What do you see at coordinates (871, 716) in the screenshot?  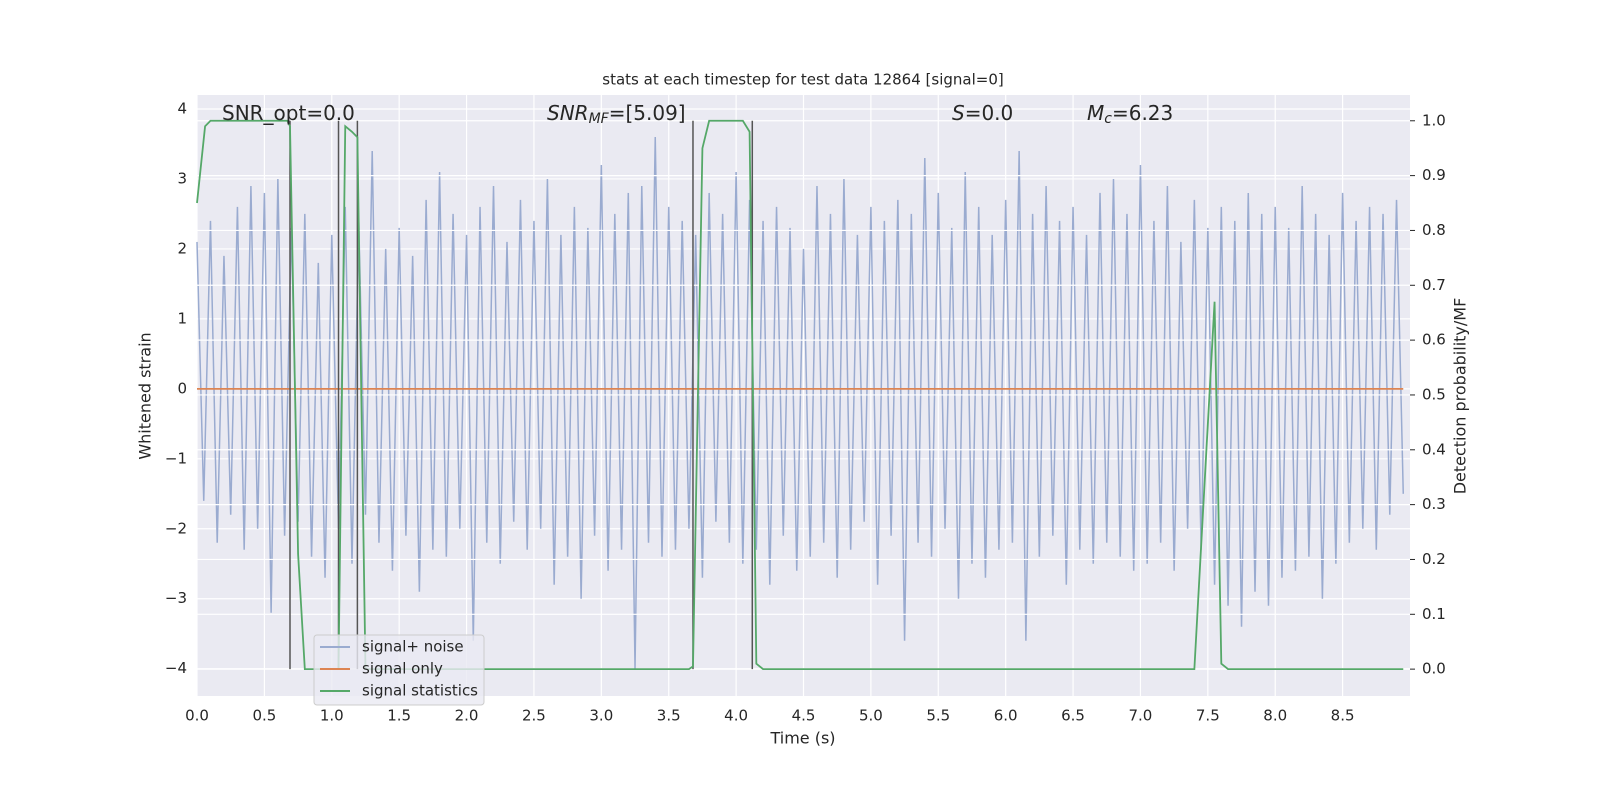 I see `x-tick-label: 5.0` at bounding box center [871, 716].